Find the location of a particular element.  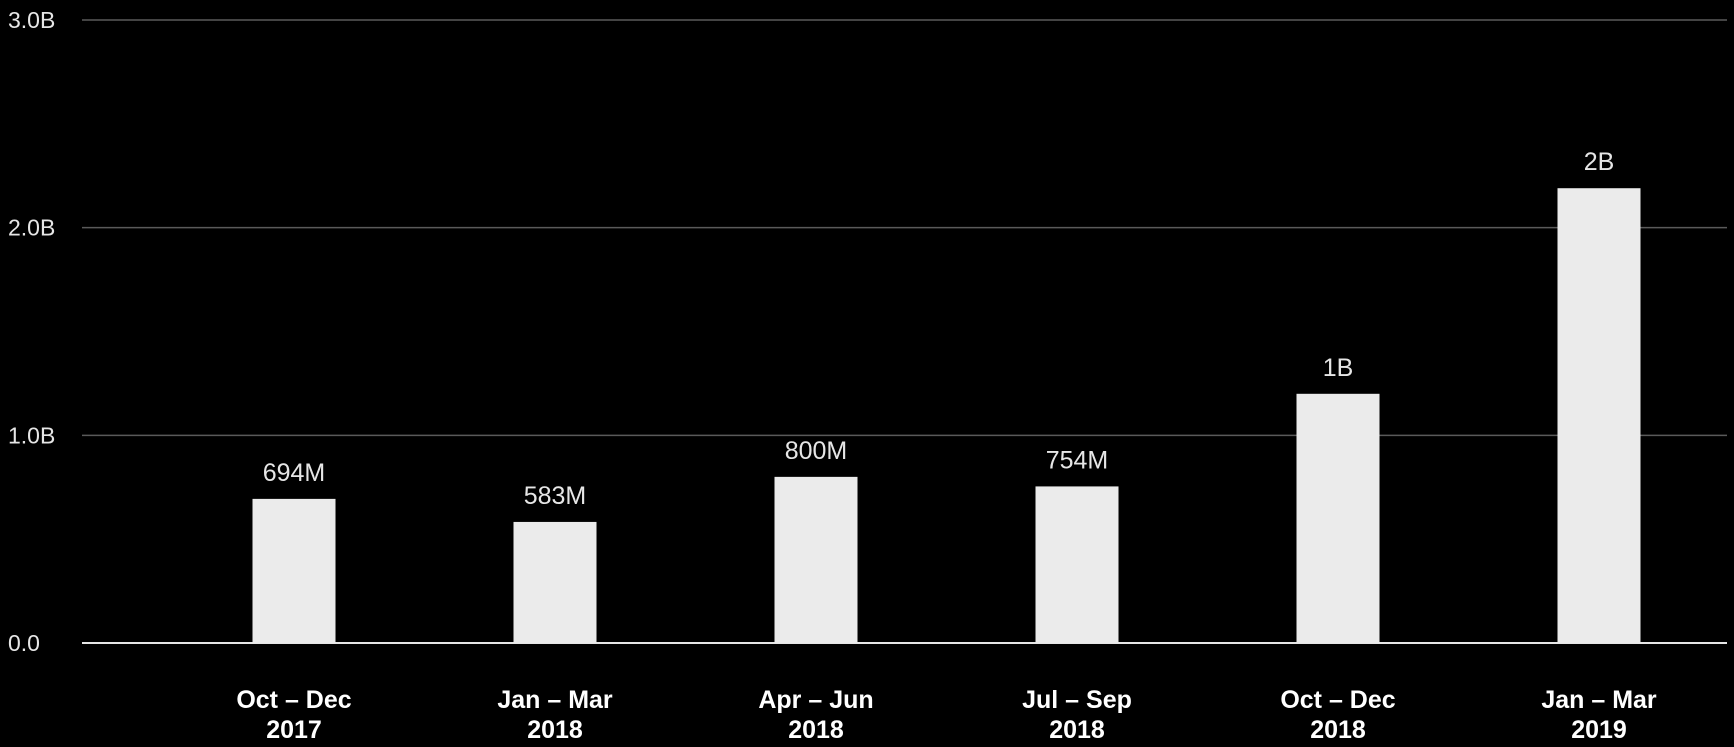

y-tick-label: 3.0B is located at coordinates (31, 20).